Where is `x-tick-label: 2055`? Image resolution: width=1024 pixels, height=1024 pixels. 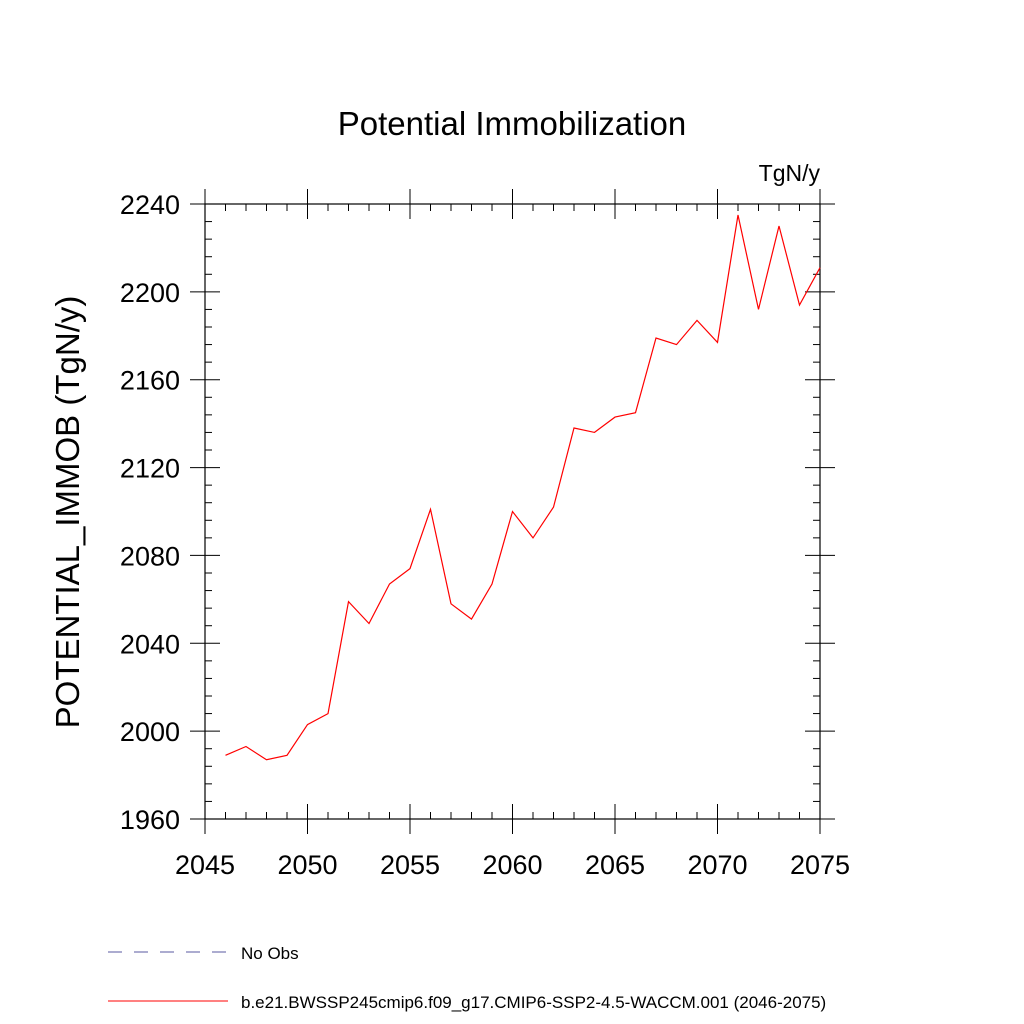
x-tick-label: 2055 is located at coordinates (410, 865).